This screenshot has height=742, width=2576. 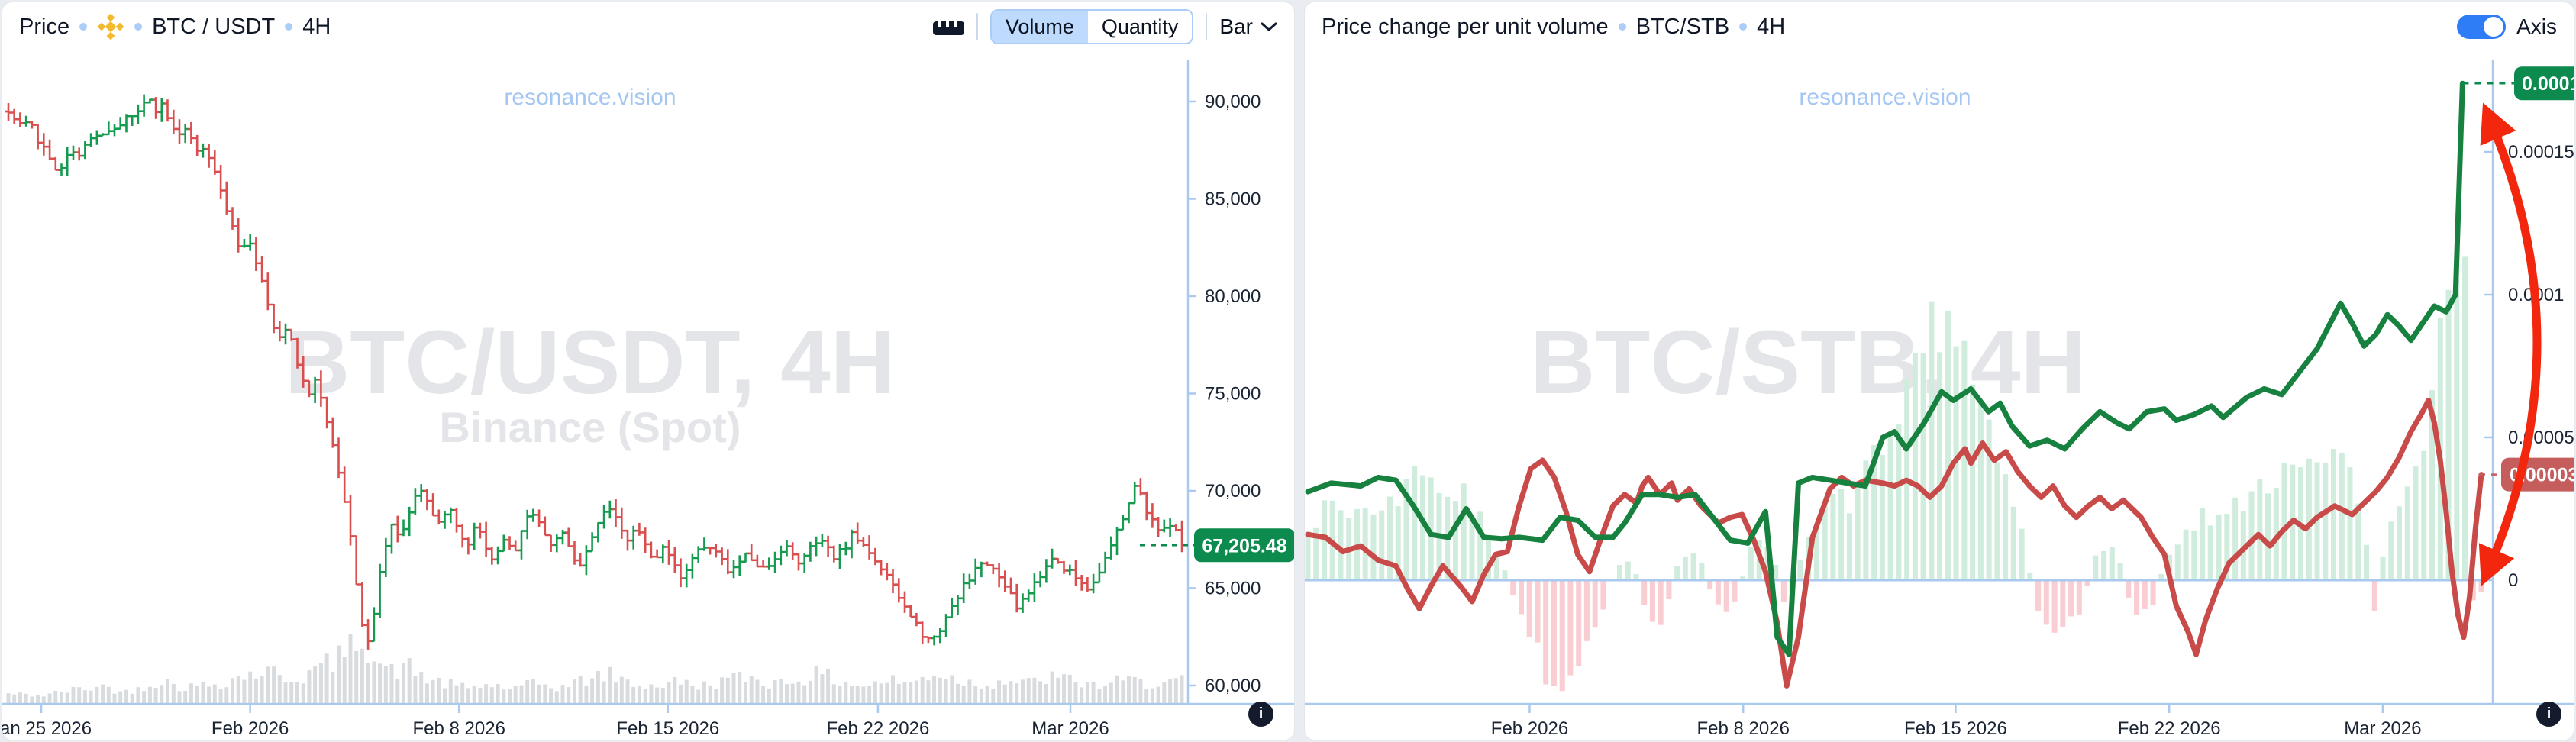 I want to click on chart-type-value: Bar, so click(x=1236, y=26).